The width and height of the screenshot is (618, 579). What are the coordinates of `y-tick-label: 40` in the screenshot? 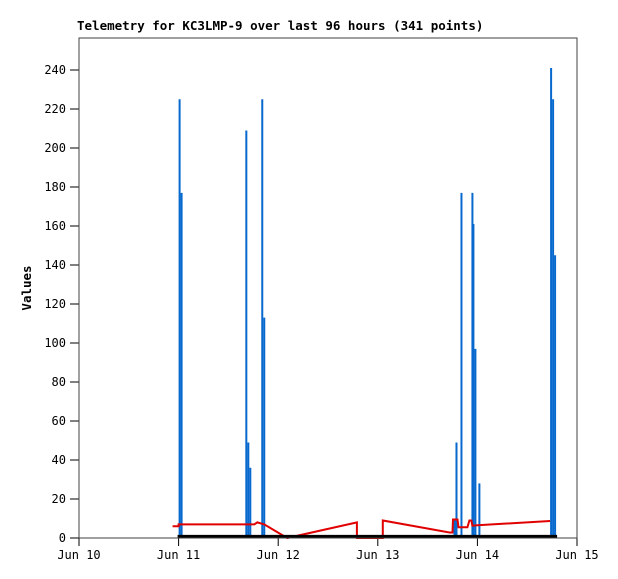 It's located at (59, 460).